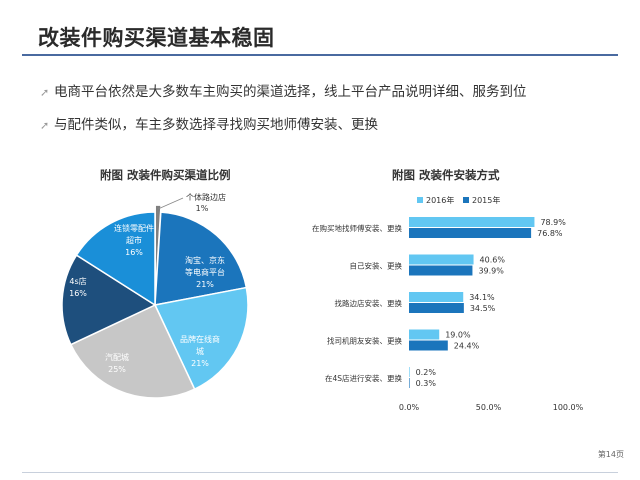  I want to click on pie-slice-label: 等电商平台, so click(205, 272).